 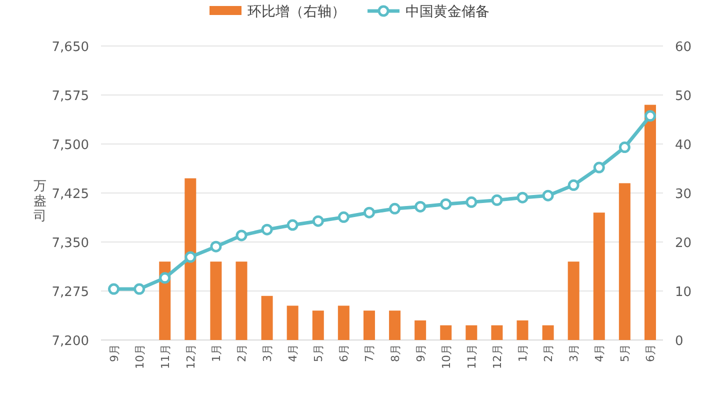 What do you see at coordinates (70, 243) in the screenshot?
I see `y-tick-label: 7,350` at bounding box center [70, 243].